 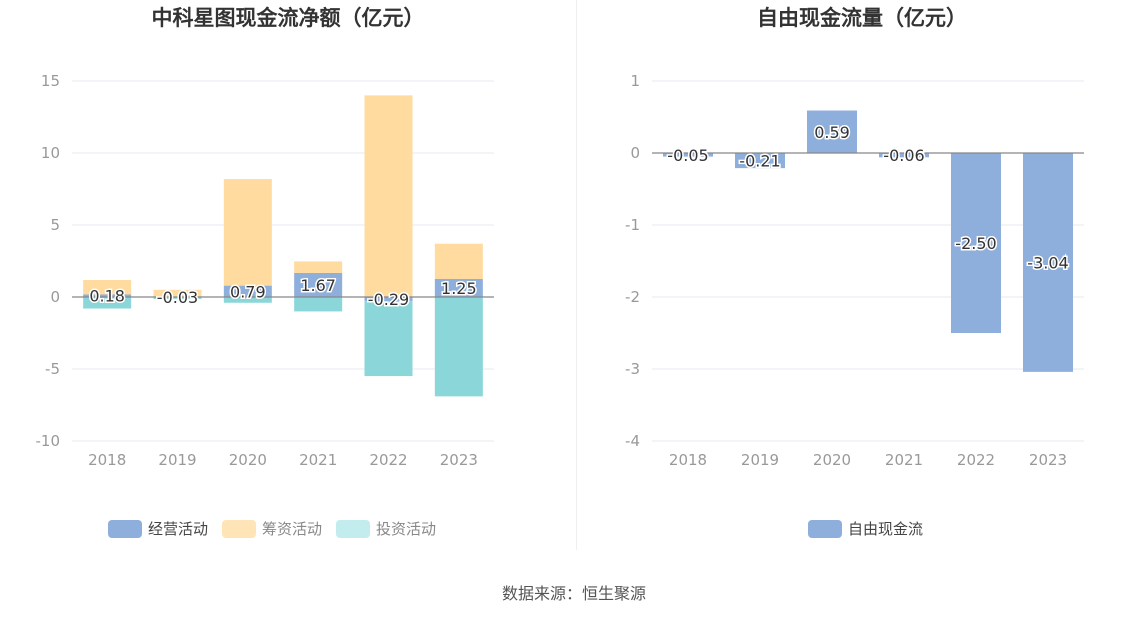 I want to click on left-y-tick-label: 10, so click(x=50, y=153).